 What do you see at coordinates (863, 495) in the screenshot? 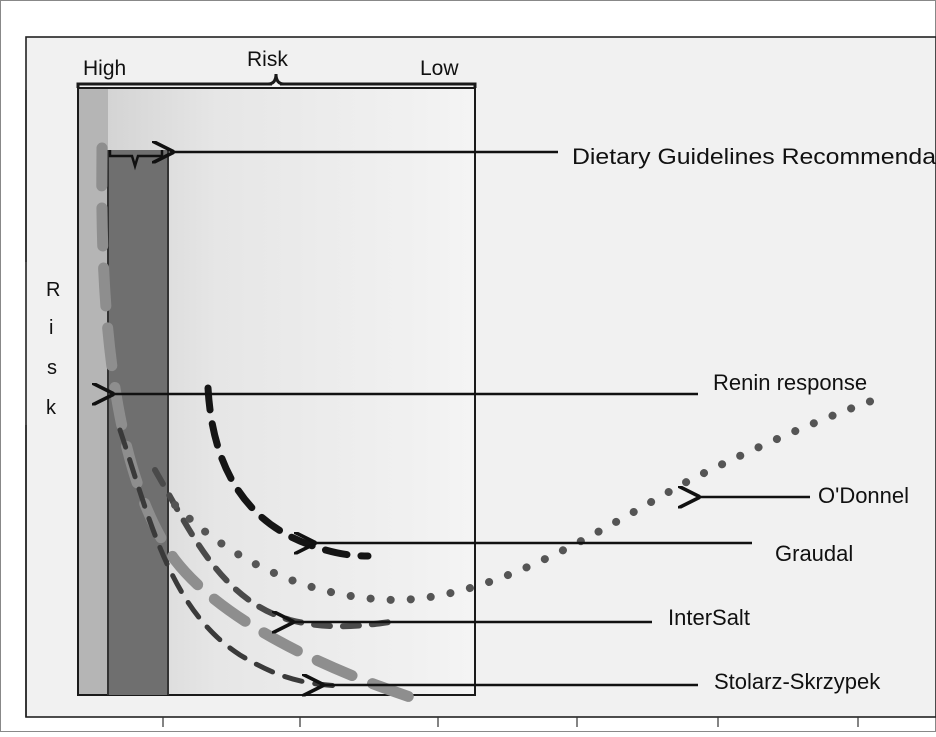
I see `odonnel-label: O'Donnel` at bounding box center [863, 495].